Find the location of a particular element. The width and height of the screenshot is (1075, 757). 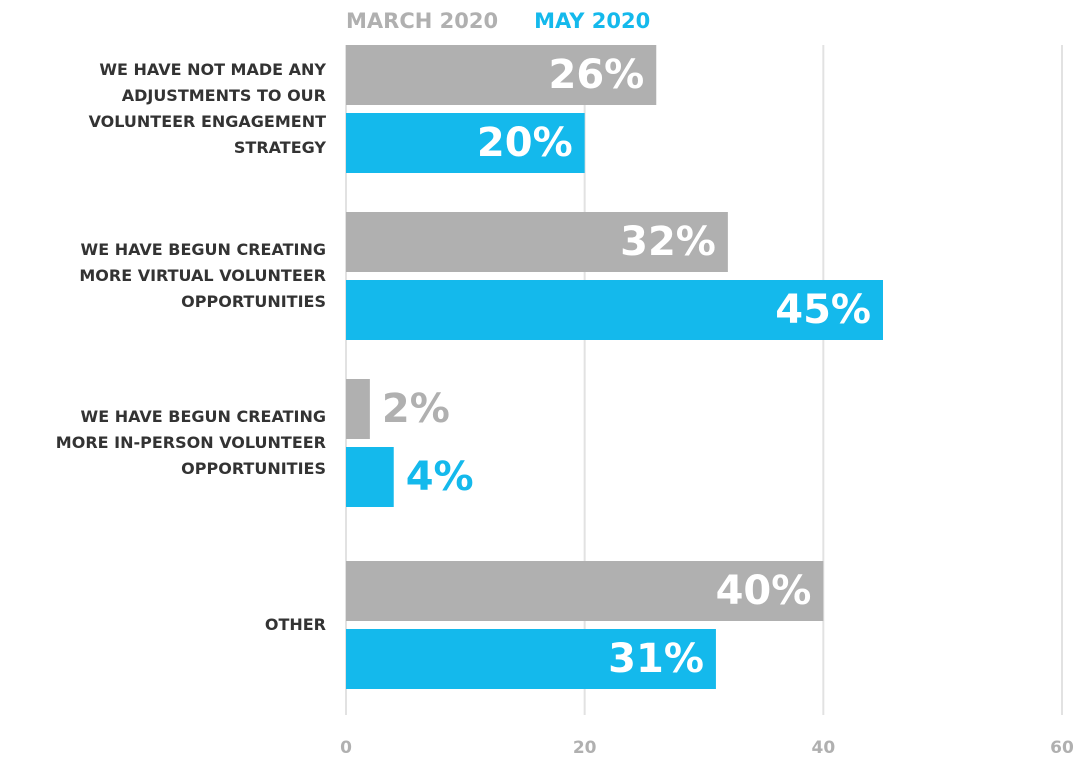

x-tick-label: 0 is located at coordinates (346, 747).